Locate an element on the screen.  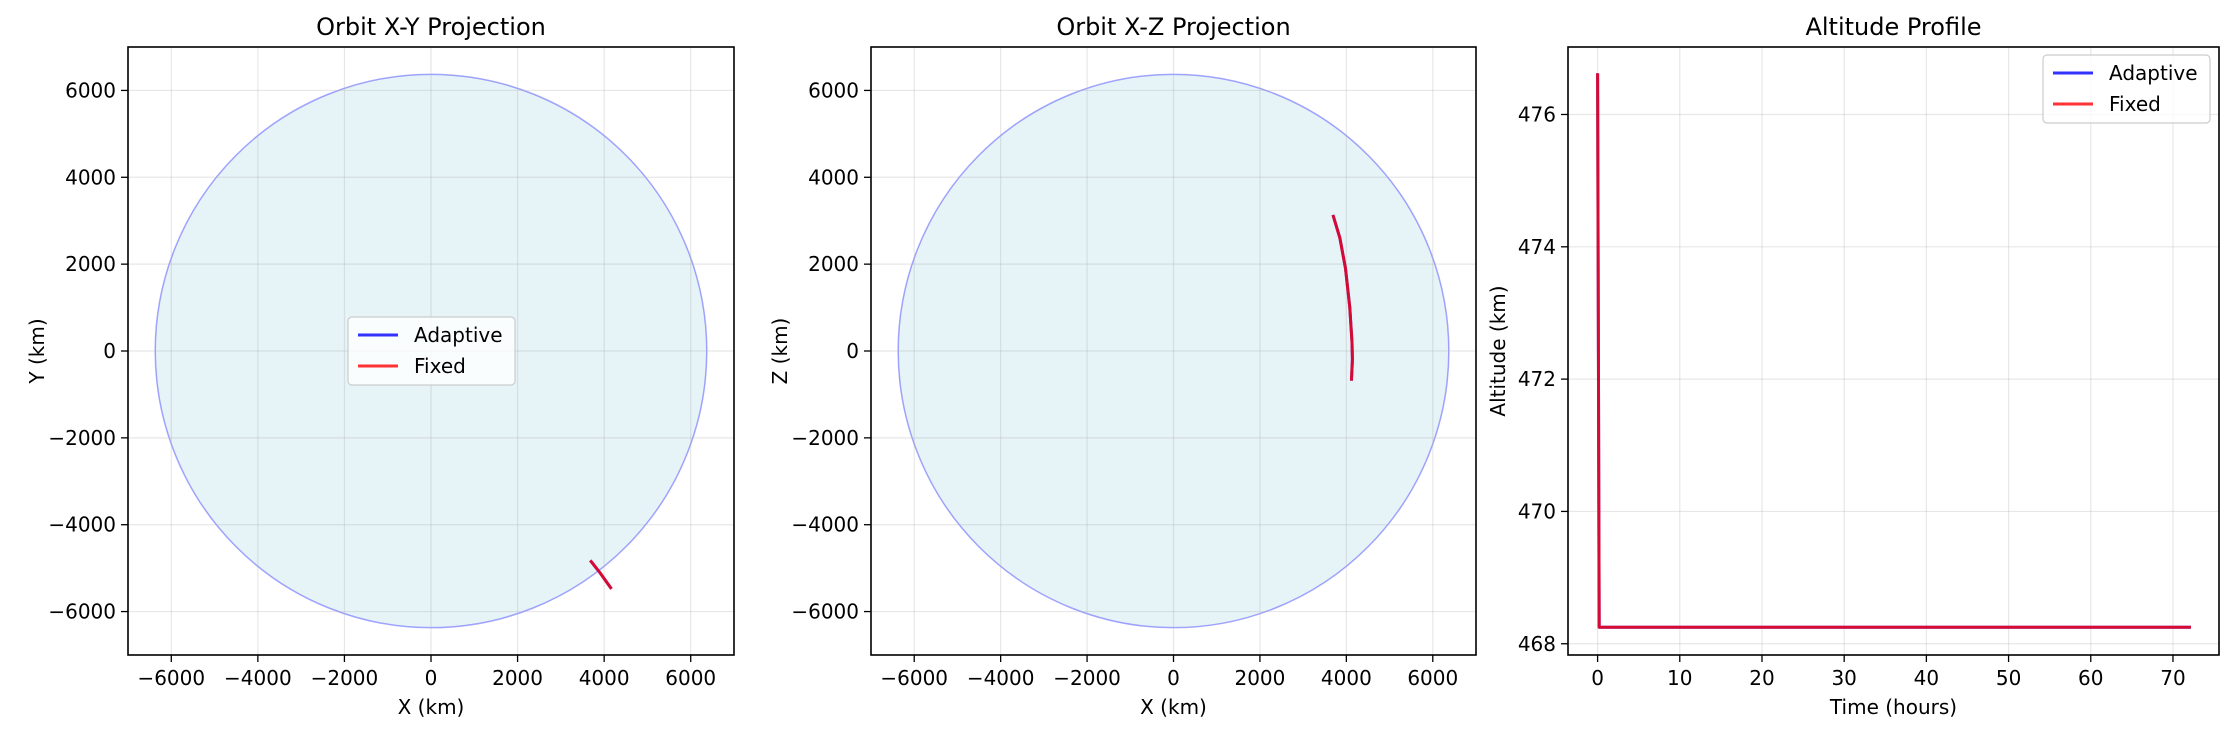
x-tick-label: 40 is located at coordinates (1926, 678).